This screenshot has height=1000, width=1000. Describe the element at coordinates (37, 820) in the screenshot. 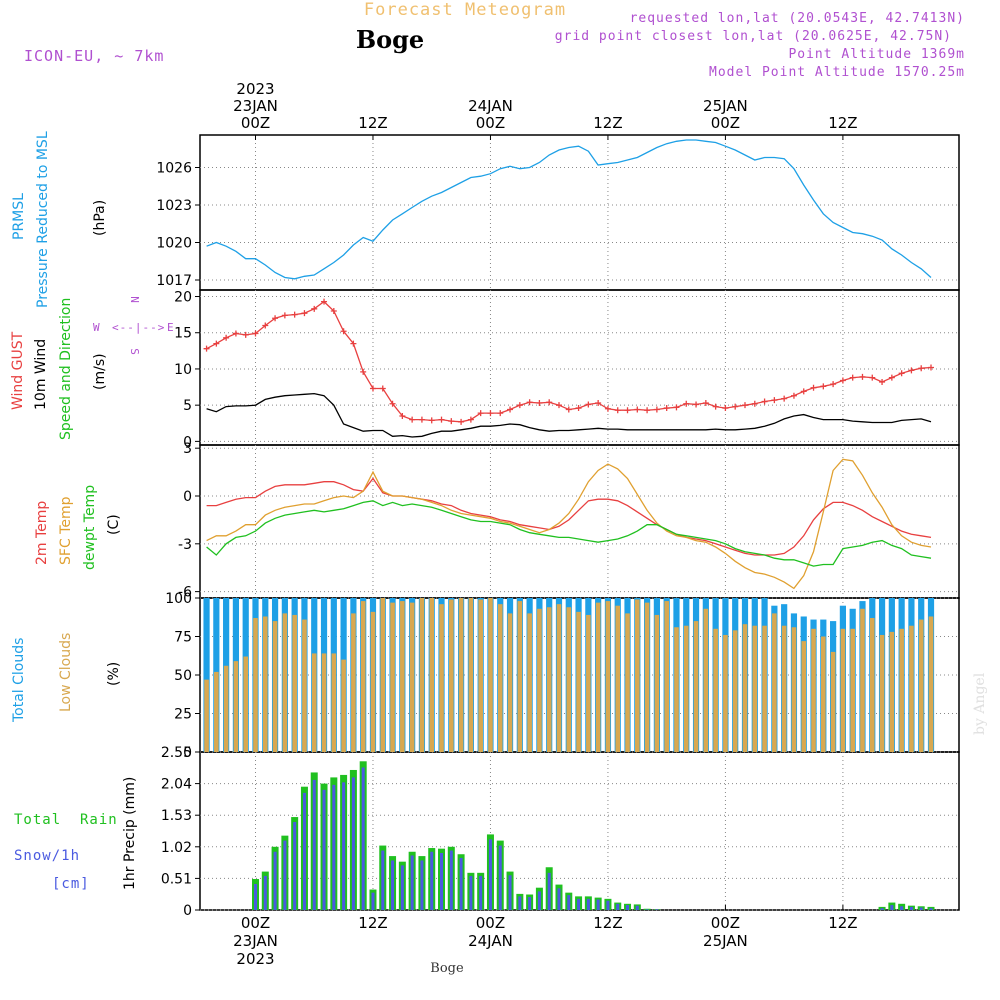

I see `precip-total-label: Total` at that location.